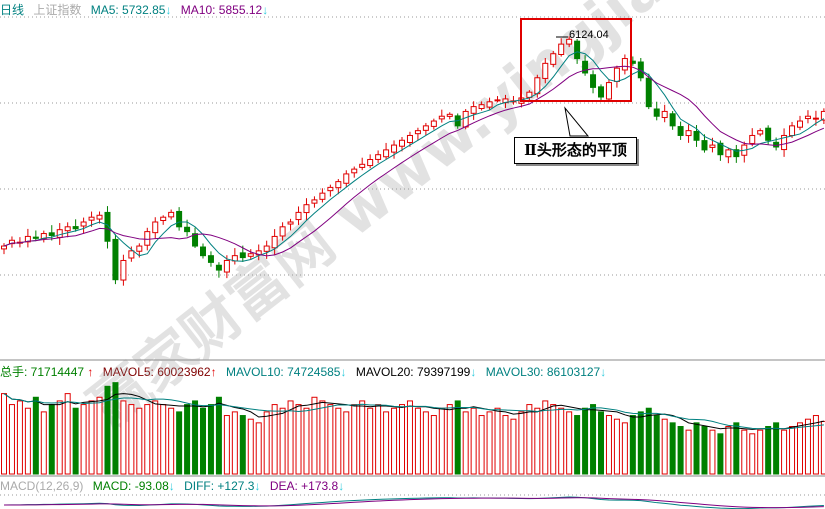 Image resolution: width=825 pixels, height=509 pixels. I want to click on arrow-up-icon: ↑, so click(90, 372).